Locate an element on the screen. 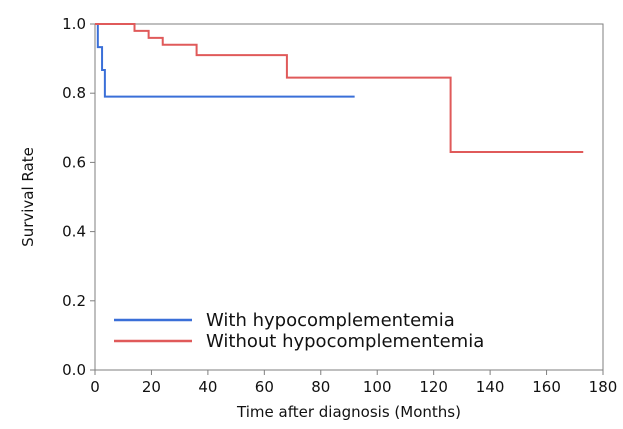 This screenshot has height=429, width=623. x-tick-label: 60 is located at coordinates (264, 387).